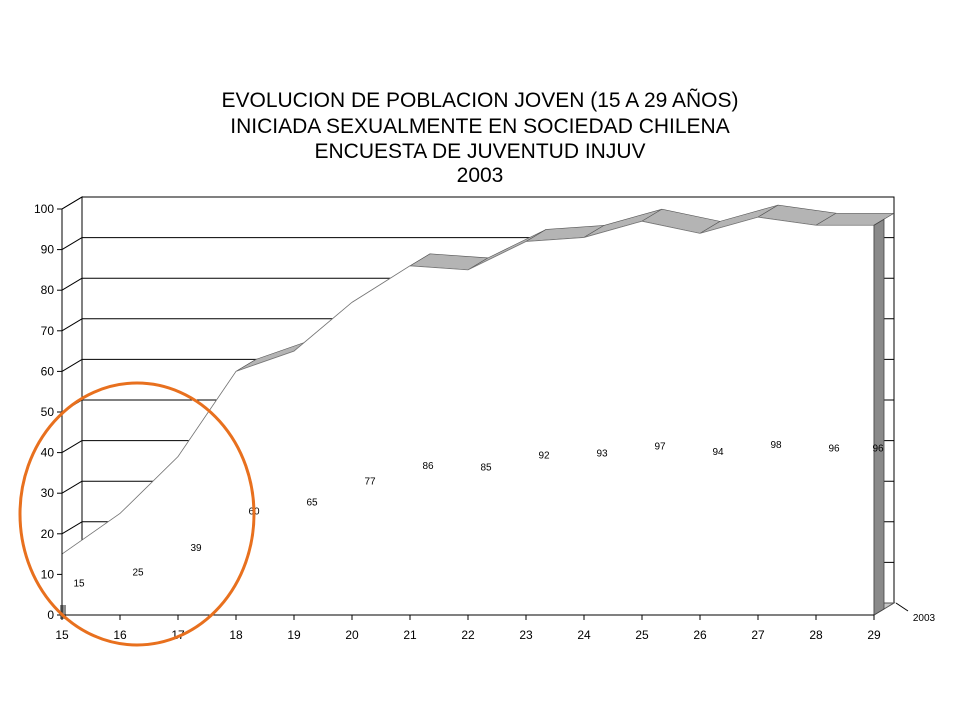 Image resolution: width=960 pixels, height=720 pixels. I want to click on data-label: 94, so click(718, 452).